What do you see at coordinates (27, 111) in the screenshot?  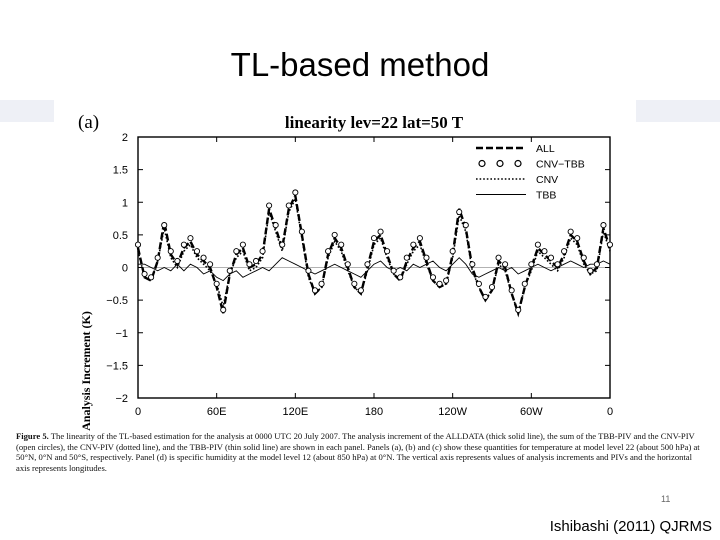 I see `scan-edge-left` at bounding box center [27, 111].